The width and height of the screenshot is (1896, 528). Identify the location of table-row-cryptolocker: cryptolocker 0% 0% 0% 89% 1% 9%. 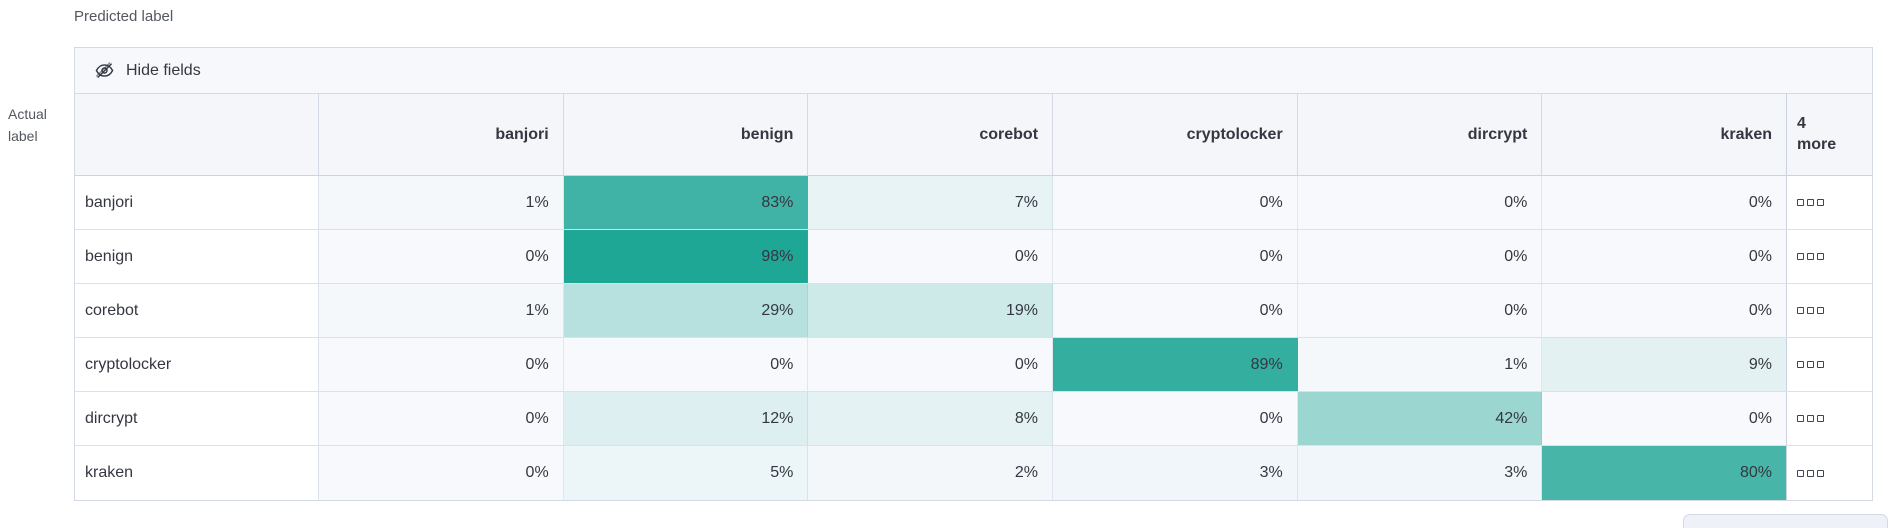
(974, 365).